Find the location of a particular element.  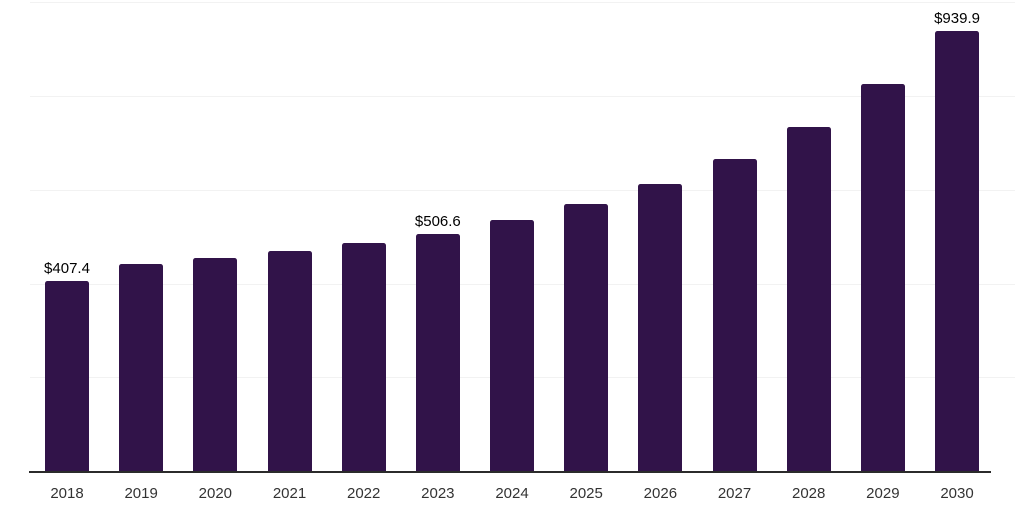

x-tick-label-2023: 2023 is located at coordinates (438, 493).